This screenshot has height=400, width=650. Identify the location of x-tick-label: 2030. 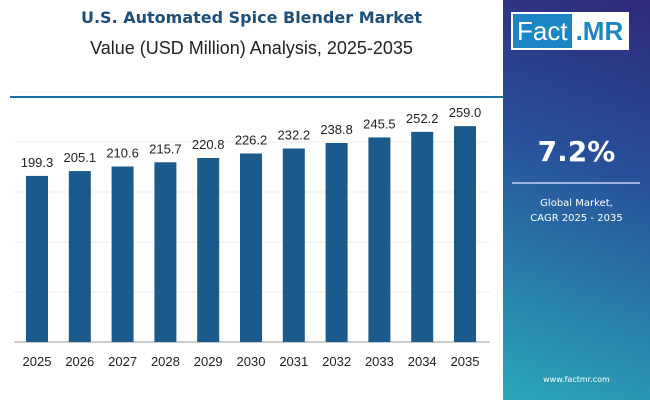
(251, 361).